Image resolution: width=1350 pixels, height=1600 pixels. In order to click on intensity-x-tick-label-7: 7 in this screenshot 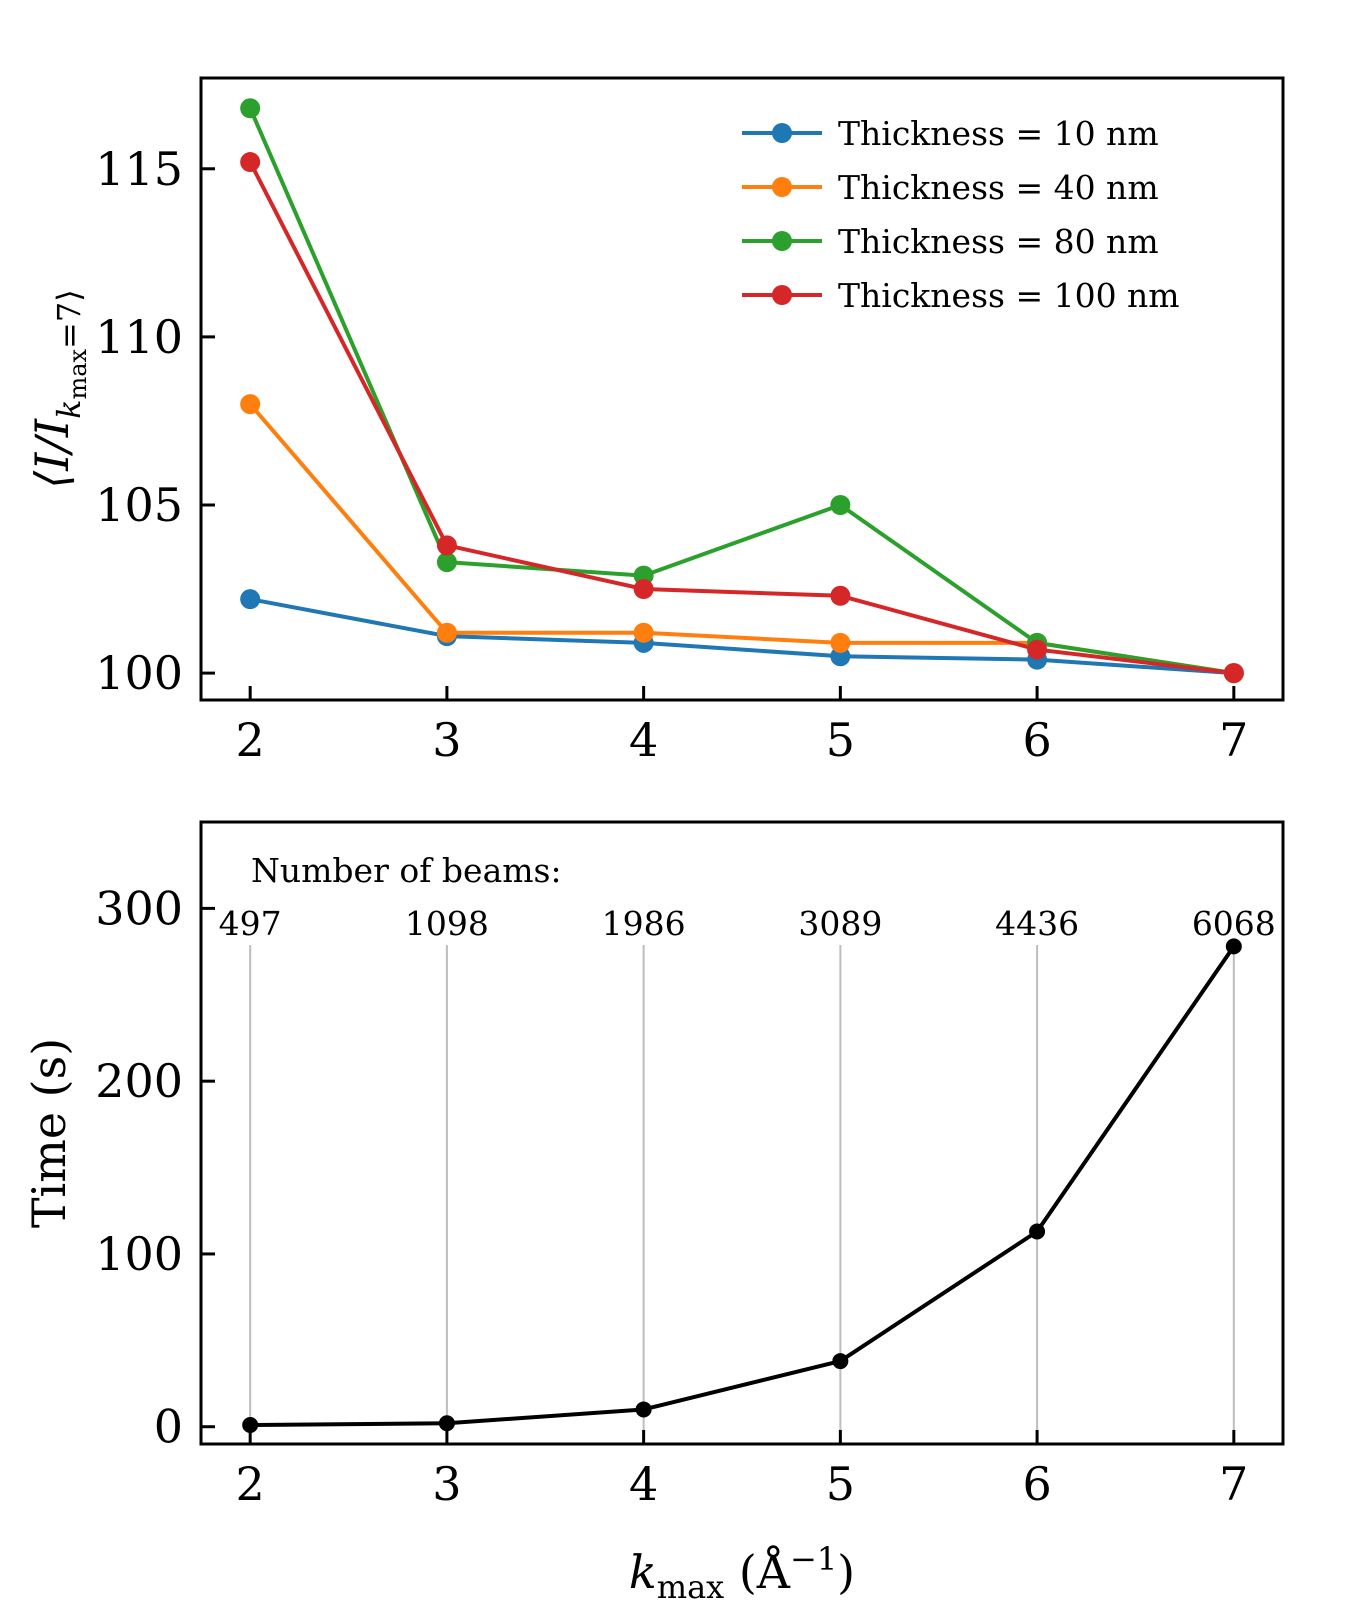, I will do `click(1233, 740)`.